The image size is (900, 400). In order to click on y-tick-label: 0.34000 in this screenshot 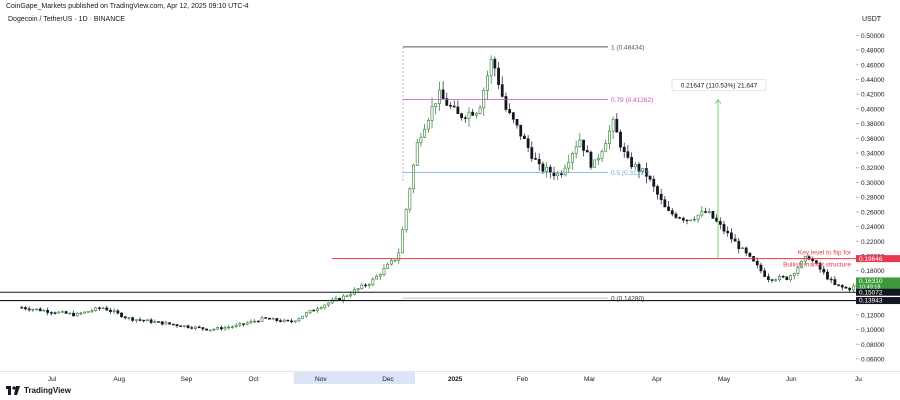, I will do `click(873, 154)`.